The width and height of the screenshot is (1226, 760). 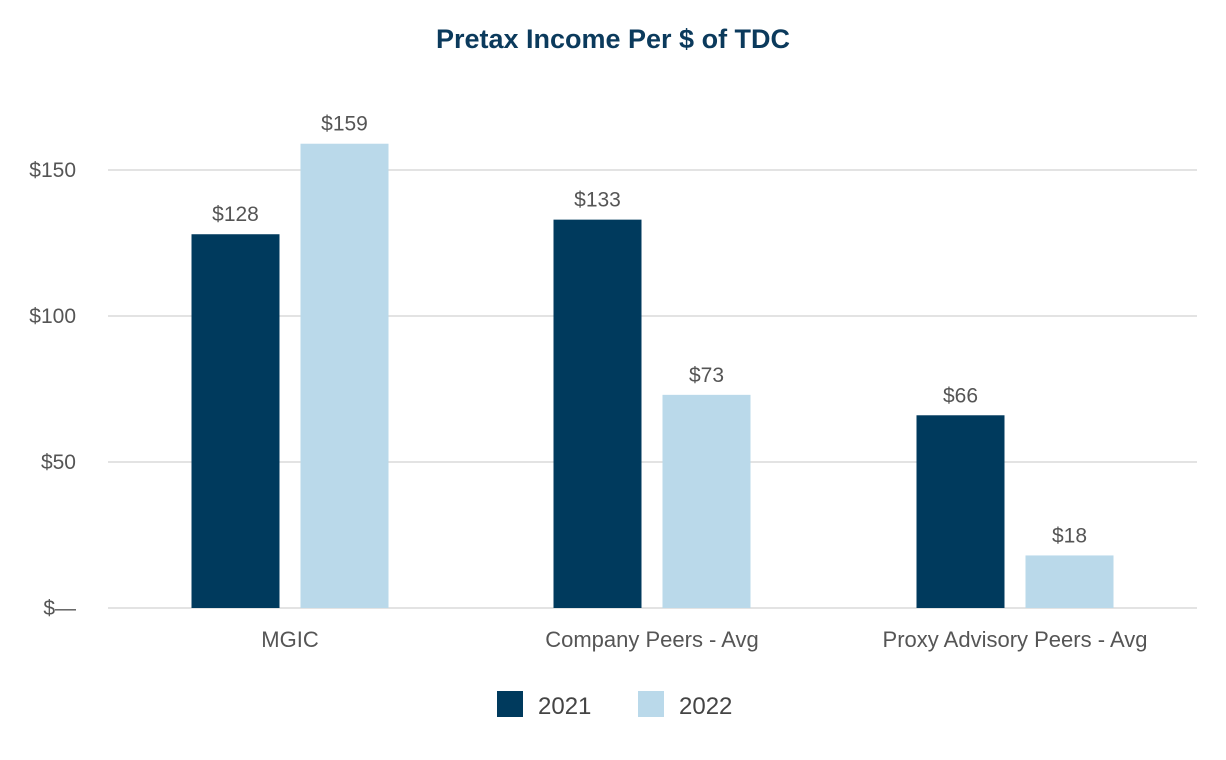 What do you see at coordinates (1069, 535) in the screenshot?
I see `data-label: $18` at bounding box center [1069, 535].